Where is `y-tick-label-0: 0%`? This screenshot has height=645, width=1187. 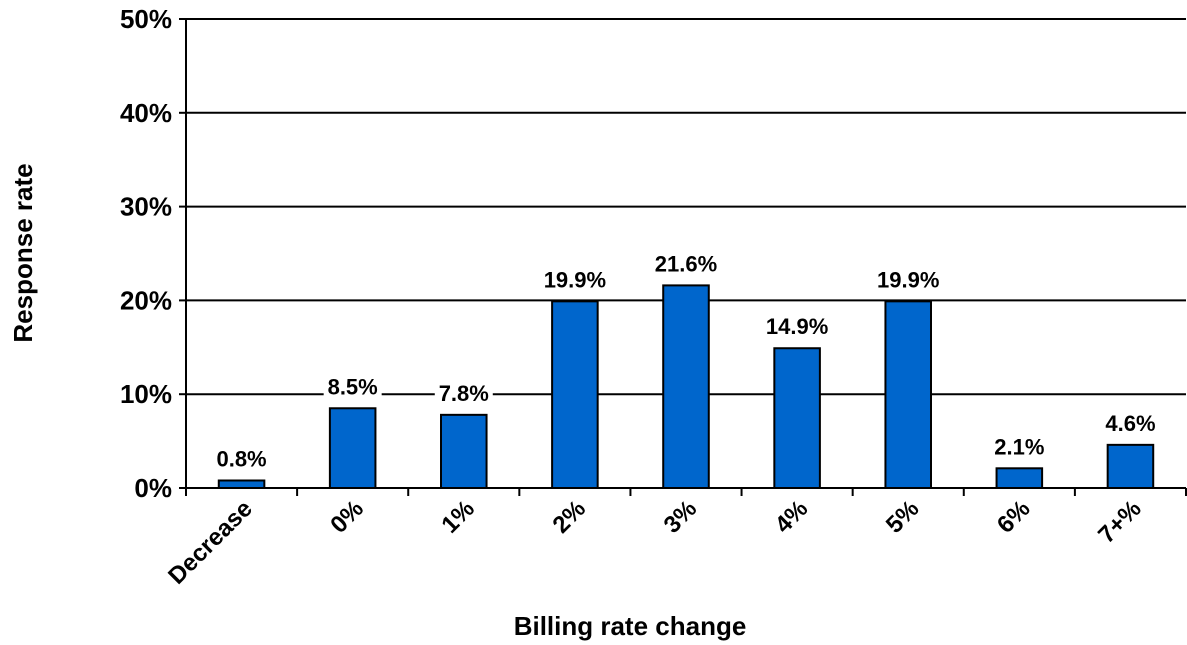 y-tick-label-0: 0% is located at coordinates (153, 488).